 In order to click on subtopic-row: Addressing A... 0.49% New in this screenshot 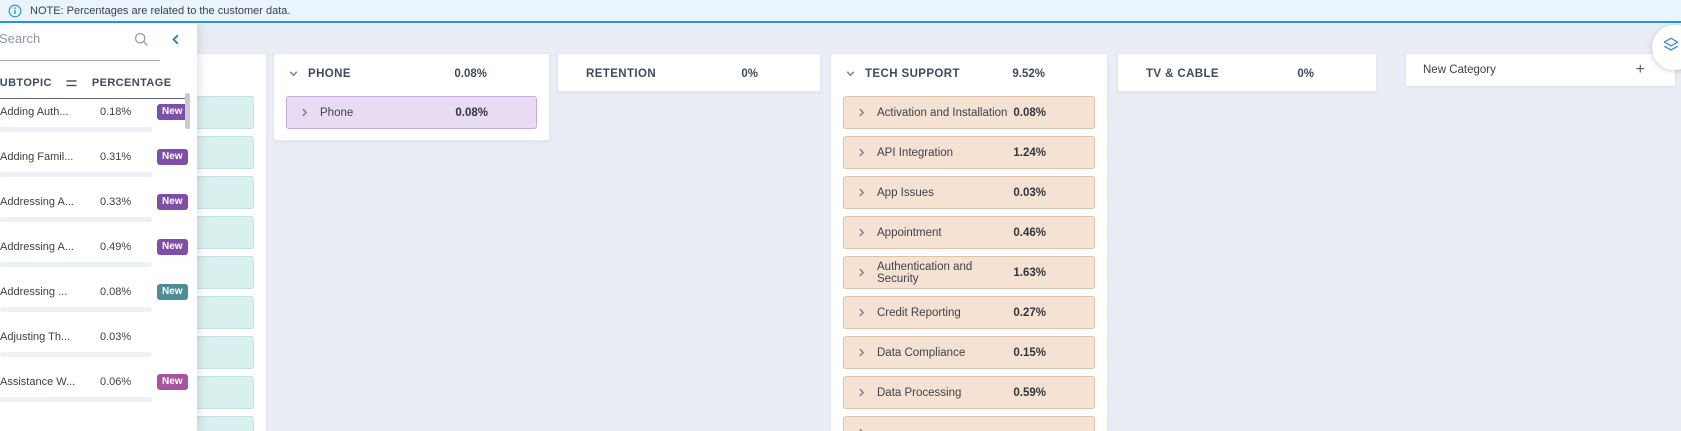, I will do `click(98, 258)`.